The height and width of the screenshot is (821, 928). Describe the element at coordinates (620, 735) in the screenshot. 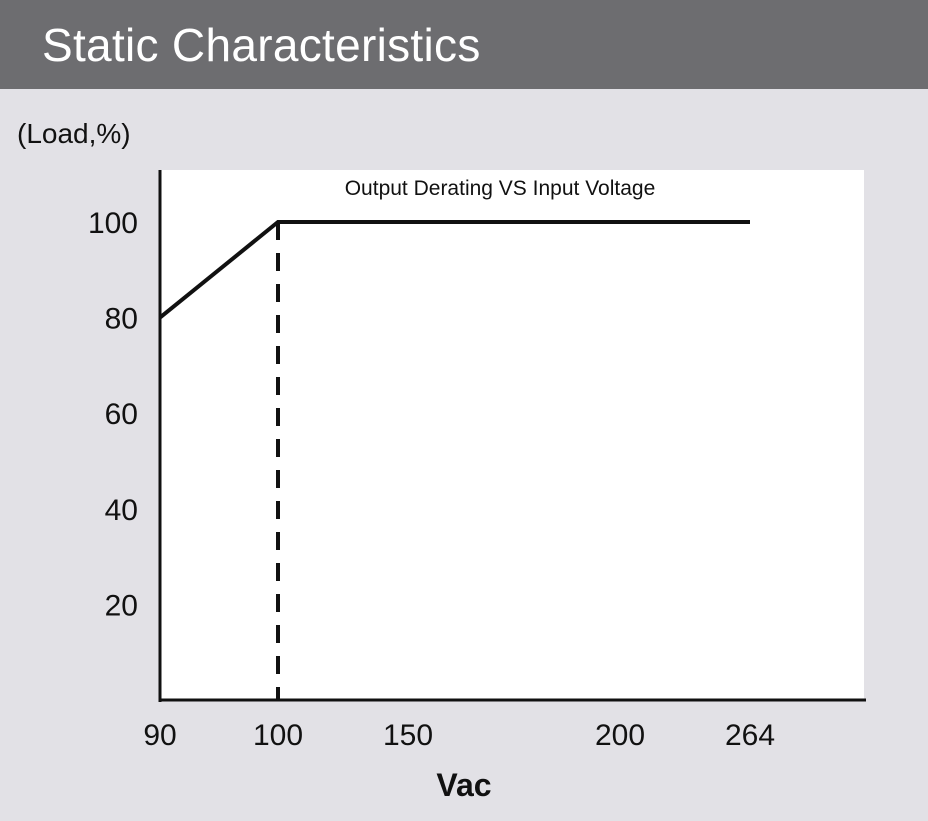

I see `x-tick-label-200: 200` at that location.